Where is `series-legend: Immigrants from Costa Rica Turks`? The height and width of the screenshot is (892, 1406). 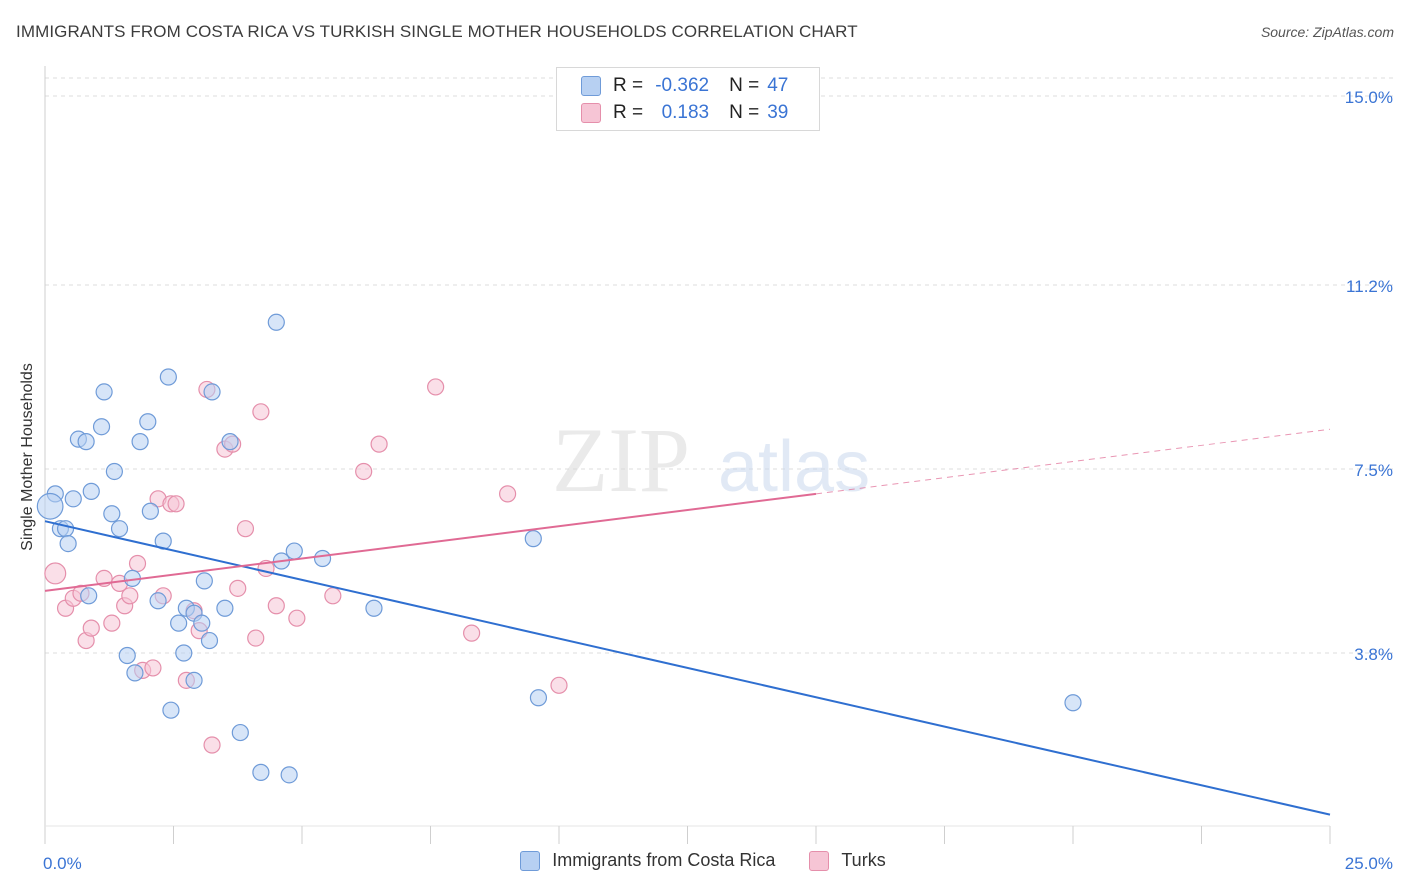 series-legend: Immigrants from Costa Rica Turks is located at coordinates (703, 860).